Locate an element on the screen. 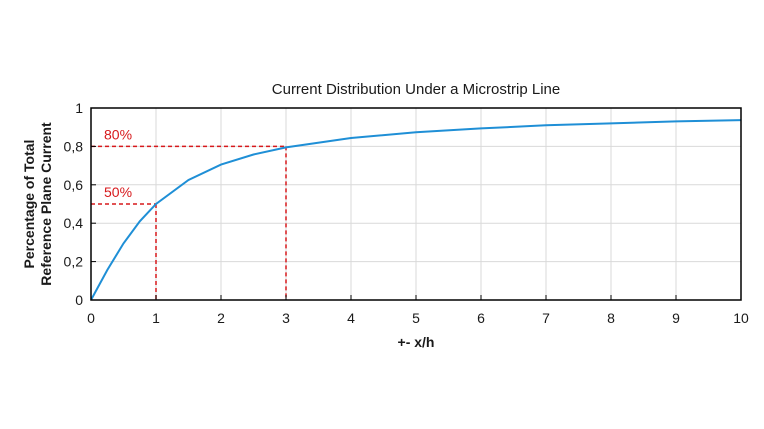 This screenshot has width=764, height=429. x-tick-label: 5 is located at coordinates (416, 318).